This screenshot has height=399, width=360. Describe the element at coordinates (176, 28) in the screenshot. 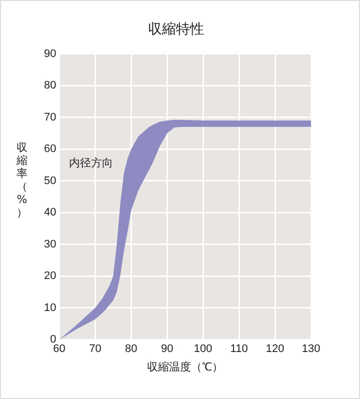

I see `chart-title: 収縮特性` at that location.